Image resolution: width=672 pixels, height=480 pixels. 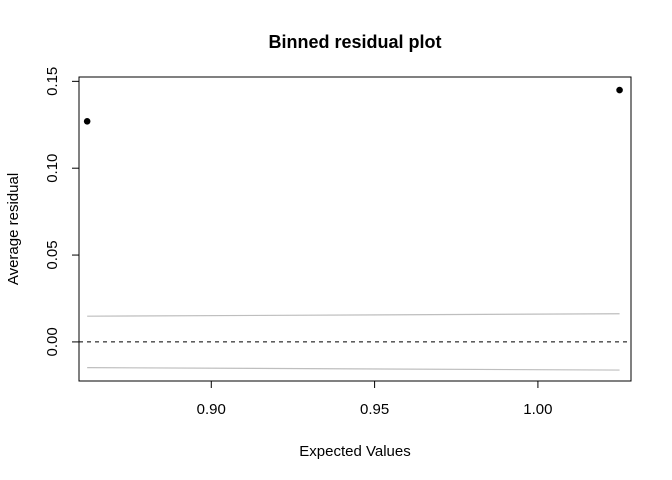 I want to click on y-tick-label-1: 0.00, so click(x=52, y=341).